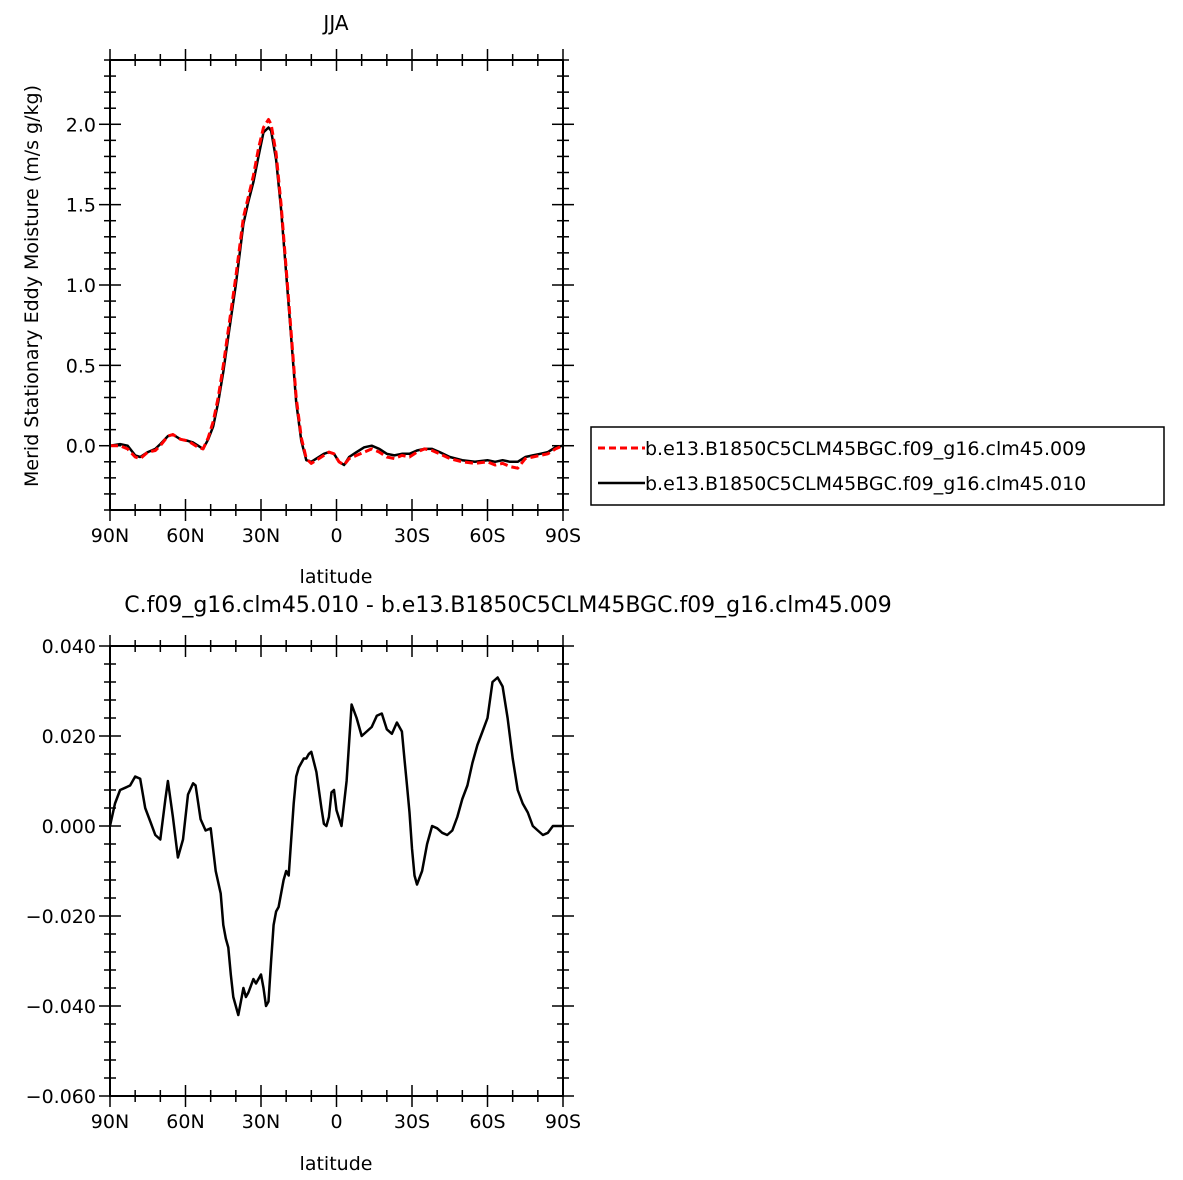  What do you see at coordinates (334, 23) in the screenshot?
I see `top-chart-title: JJA` at bounding box center [334, 23].